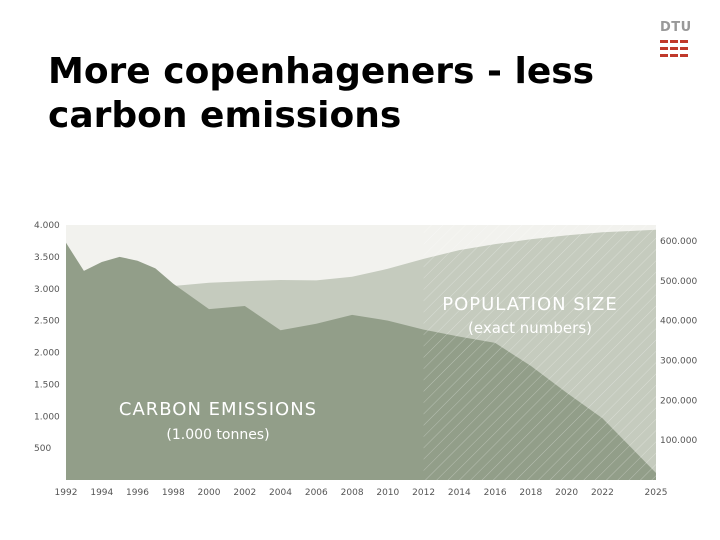 The height and width of the screenshot is (540, 720). What do you see at coordinates (66, 493) in the screenshot?
I see `x-tick-label: 1992` at bounding box center [66, 493].